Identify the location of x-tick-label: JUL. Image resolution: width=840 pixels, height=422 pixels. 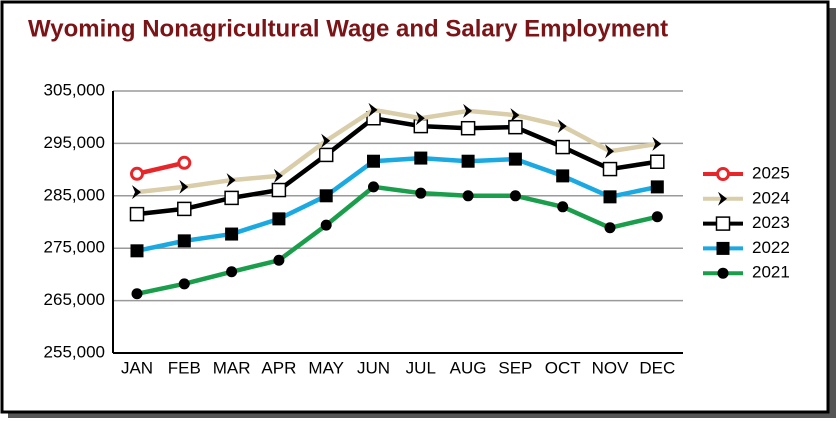
(421, 367).